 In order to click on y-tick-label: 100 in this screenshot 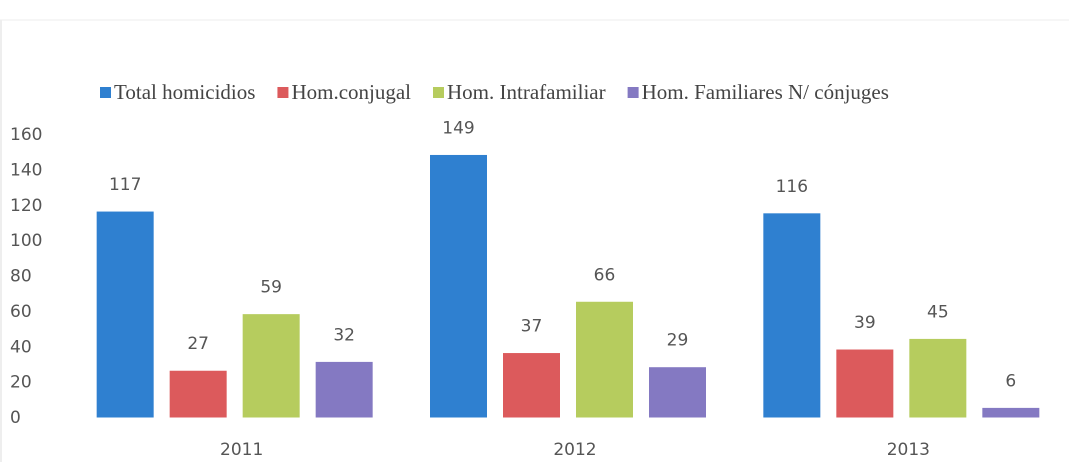, I will do `click(26, 241)`.